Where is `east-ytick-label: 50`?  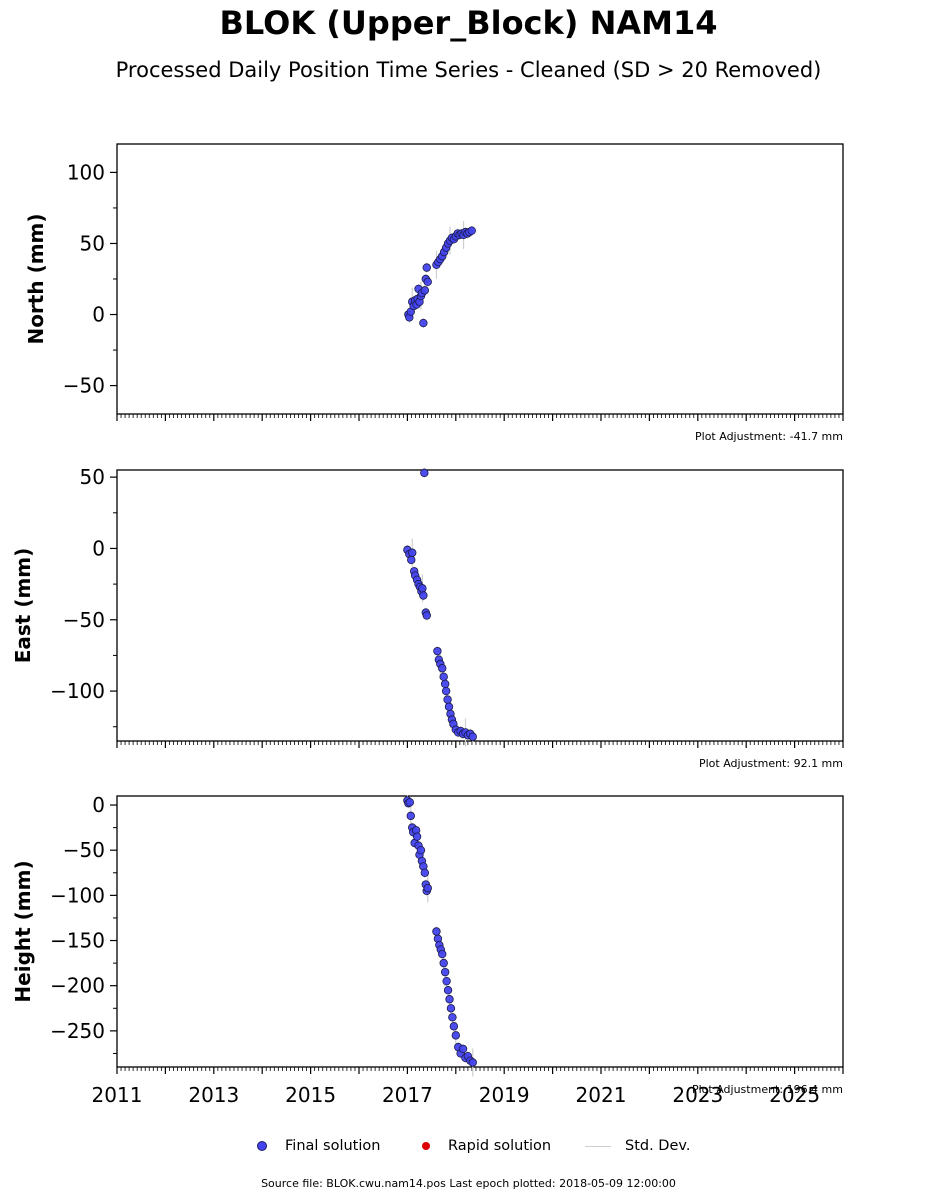 east-ytick-label: 50 is located at coordinates (92, 477).